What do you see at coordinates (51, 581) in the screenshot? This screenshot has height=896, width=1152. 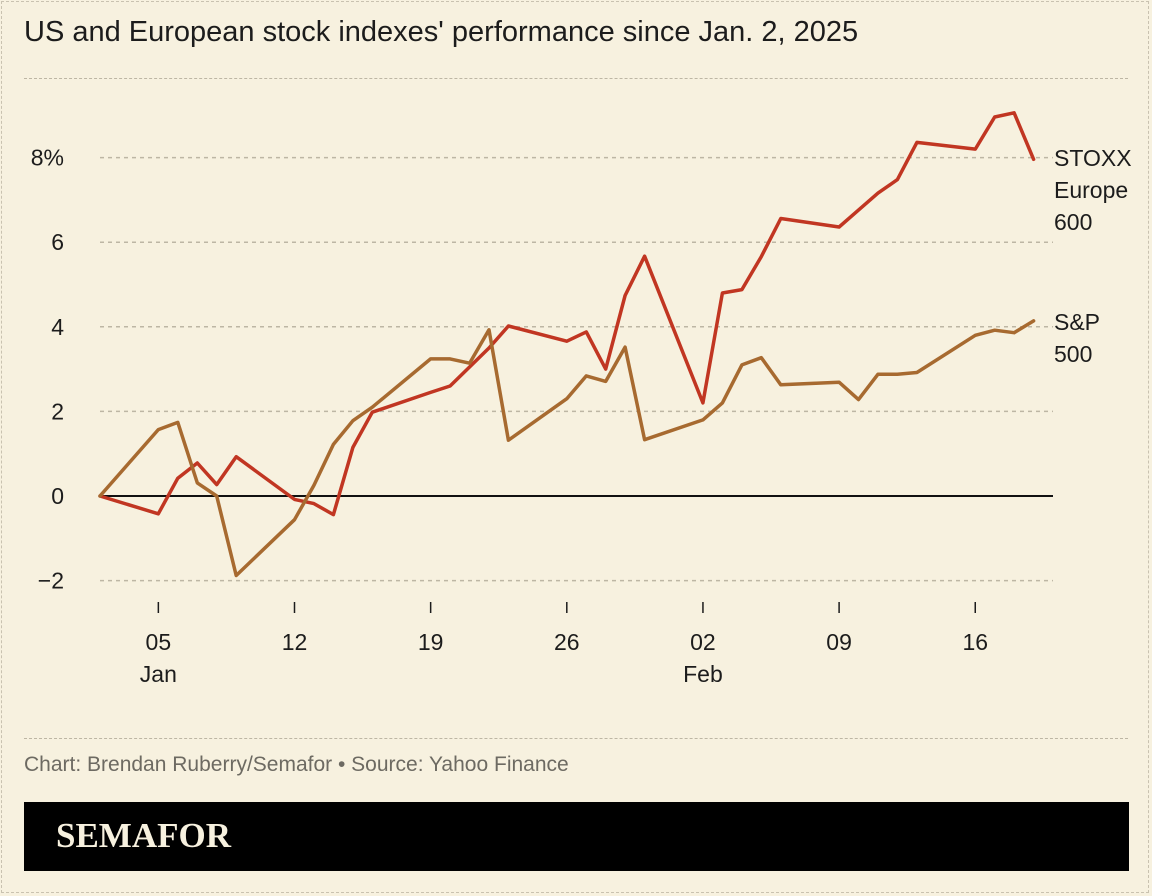 I see `y-tick-label: −2` at bounding box center [51, 581].